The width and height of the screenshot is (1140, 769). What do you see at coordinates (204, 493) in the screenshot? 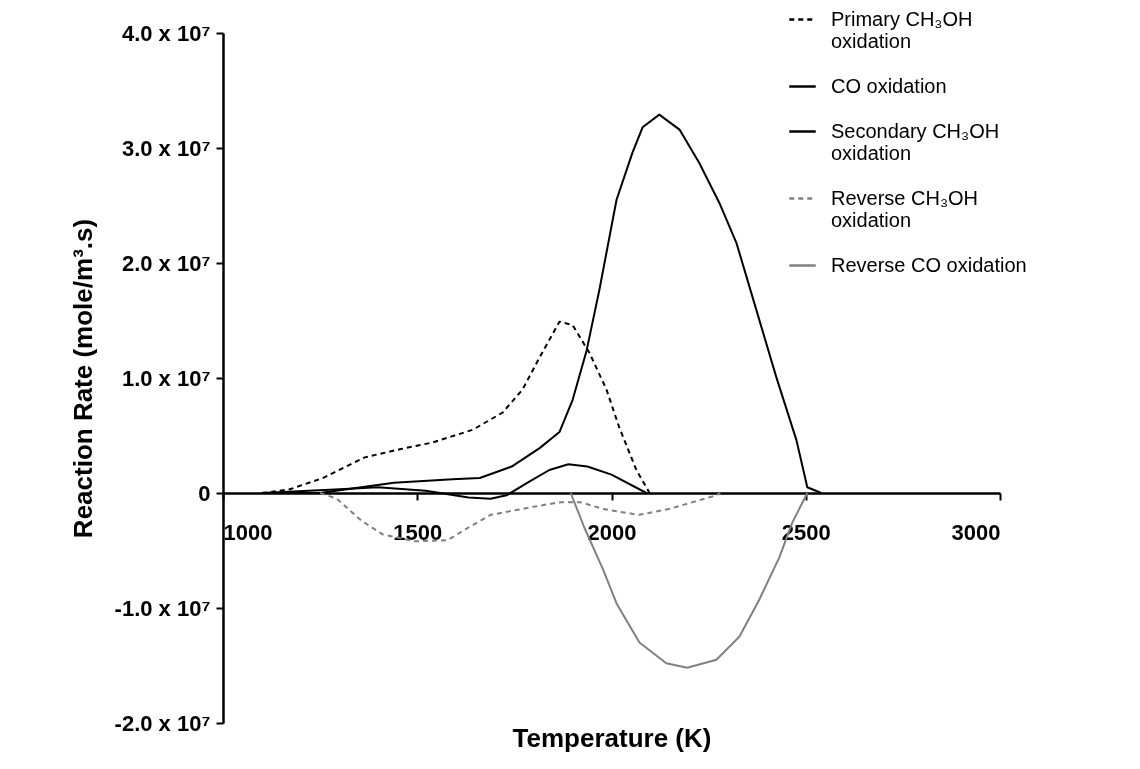
I see `y-tick-label: 0` at bounding box center [204, 493].